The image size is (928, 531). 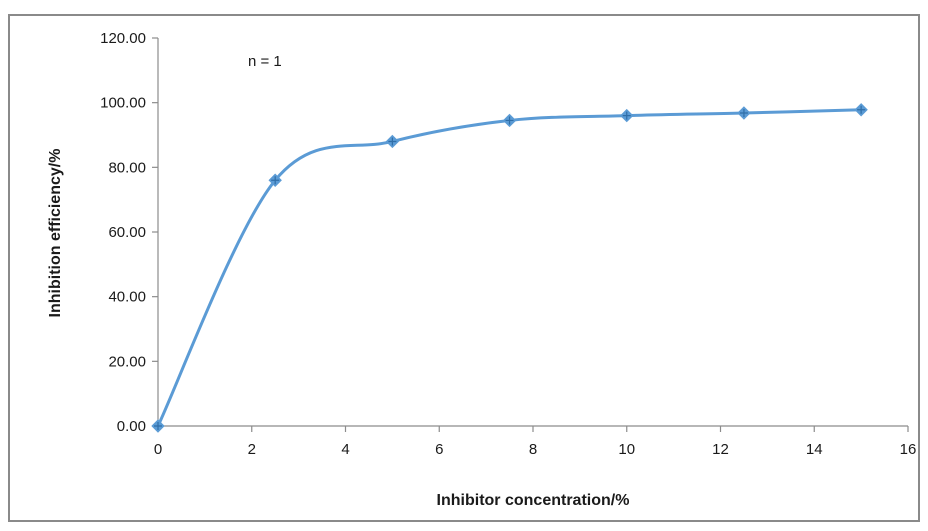 I want to click on x-axis-title: Inhibitor concentration/%, so click(x=533, y=500).